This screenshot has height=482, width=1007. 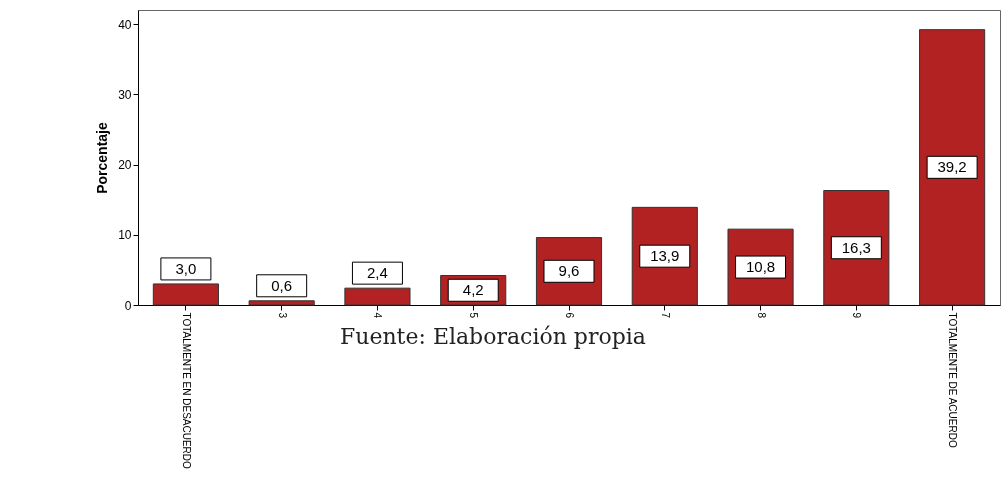 I want to click on x-tick-label: 7, so click(x=665, y=315).